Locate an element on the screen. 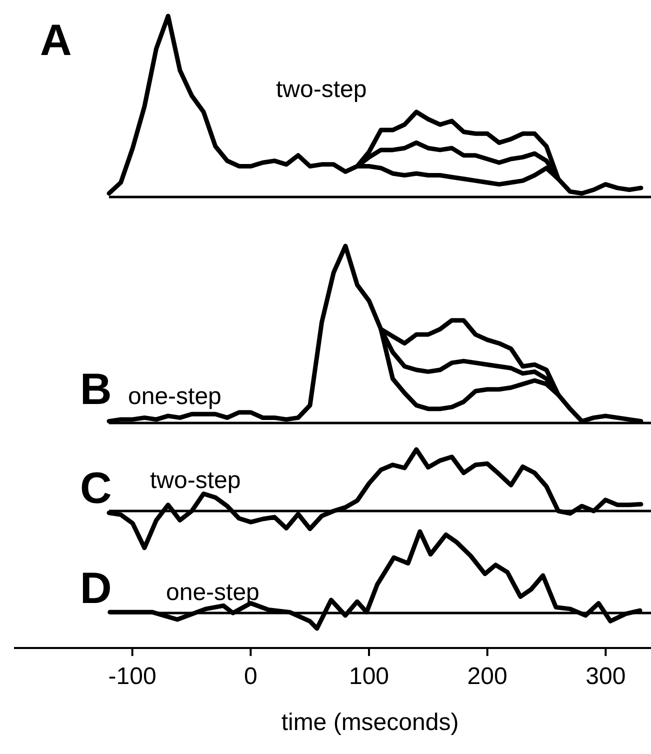 Image resolution: width=651 pixels, height=754 pixels. text: B is located at coordinates (96, 389).